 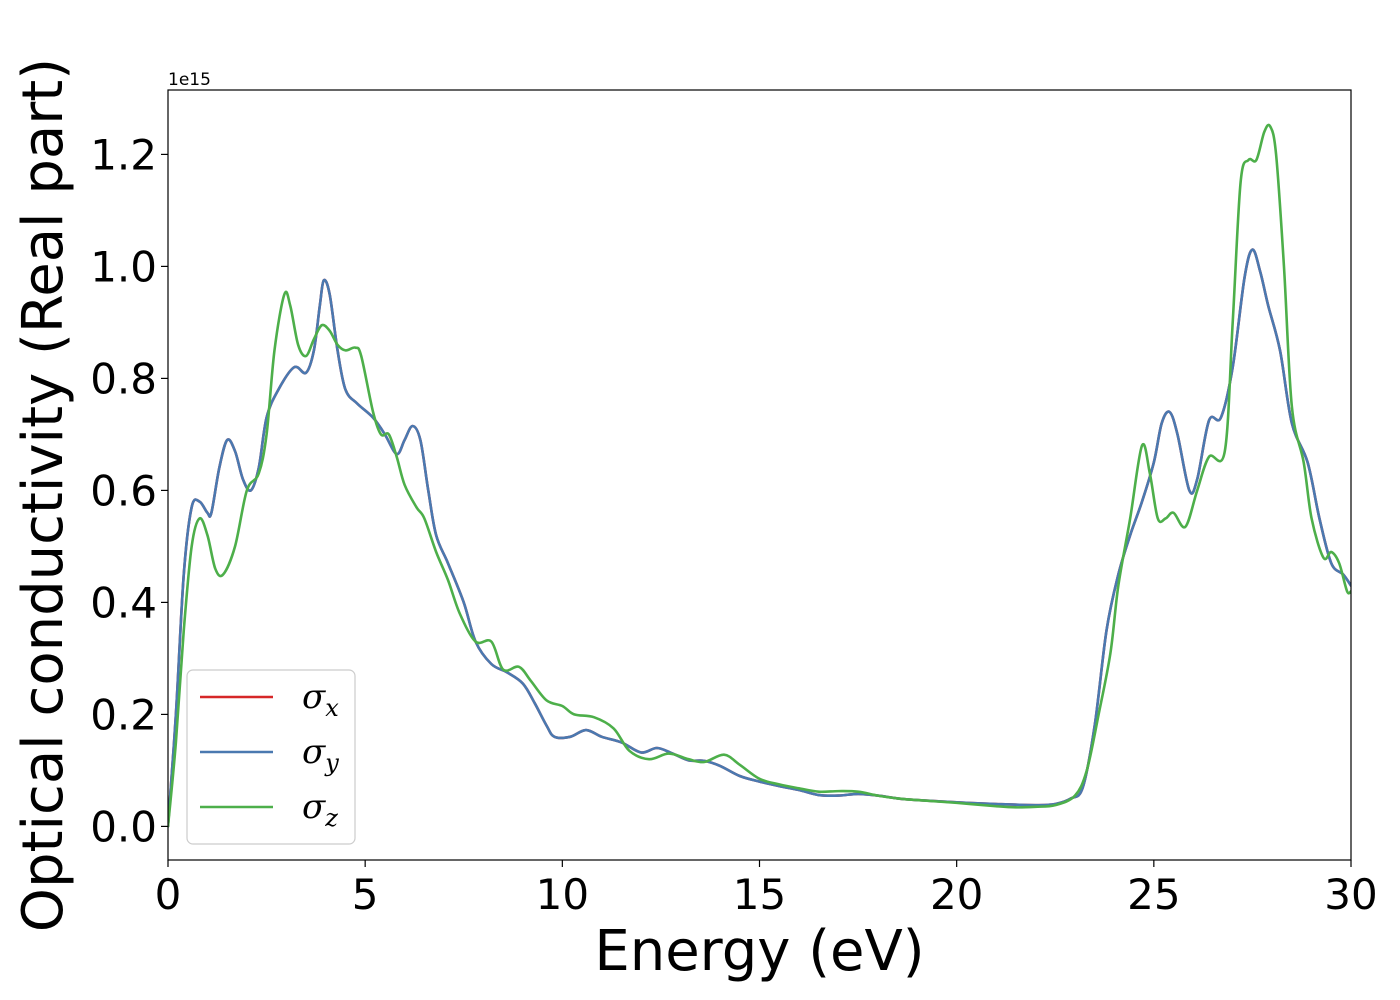 What do you see at coordinates (123, 378) in the screenshot?
I see `y-tick-label: 0.8` at bounding box center [123, 378].